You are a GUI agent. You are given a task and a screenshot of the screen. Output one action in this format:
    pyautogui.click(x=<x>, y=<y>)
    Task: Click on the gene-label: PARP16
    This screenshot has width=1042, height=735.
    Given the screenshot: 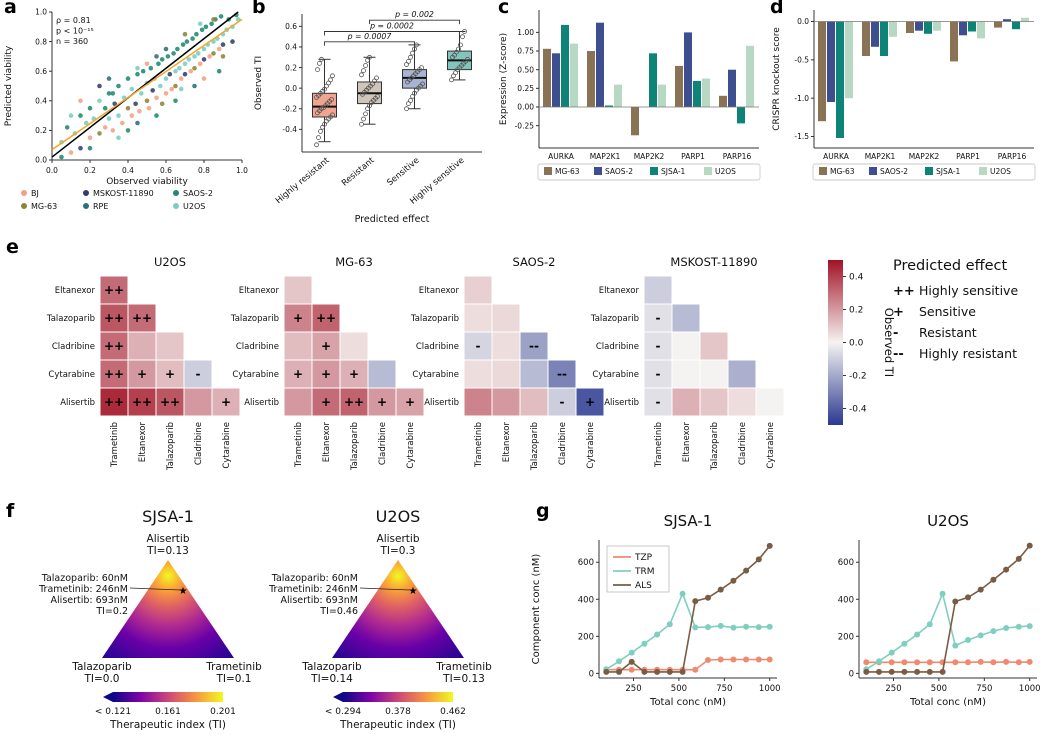 What is the action you would take?
    pyautogui.click(x=737, y=156)
    